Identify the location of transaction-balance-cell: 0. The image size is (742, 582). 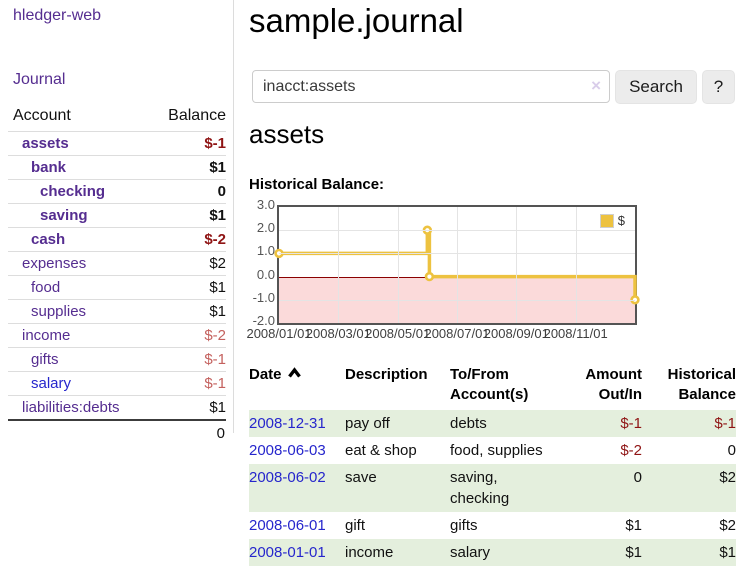
(731, 450).